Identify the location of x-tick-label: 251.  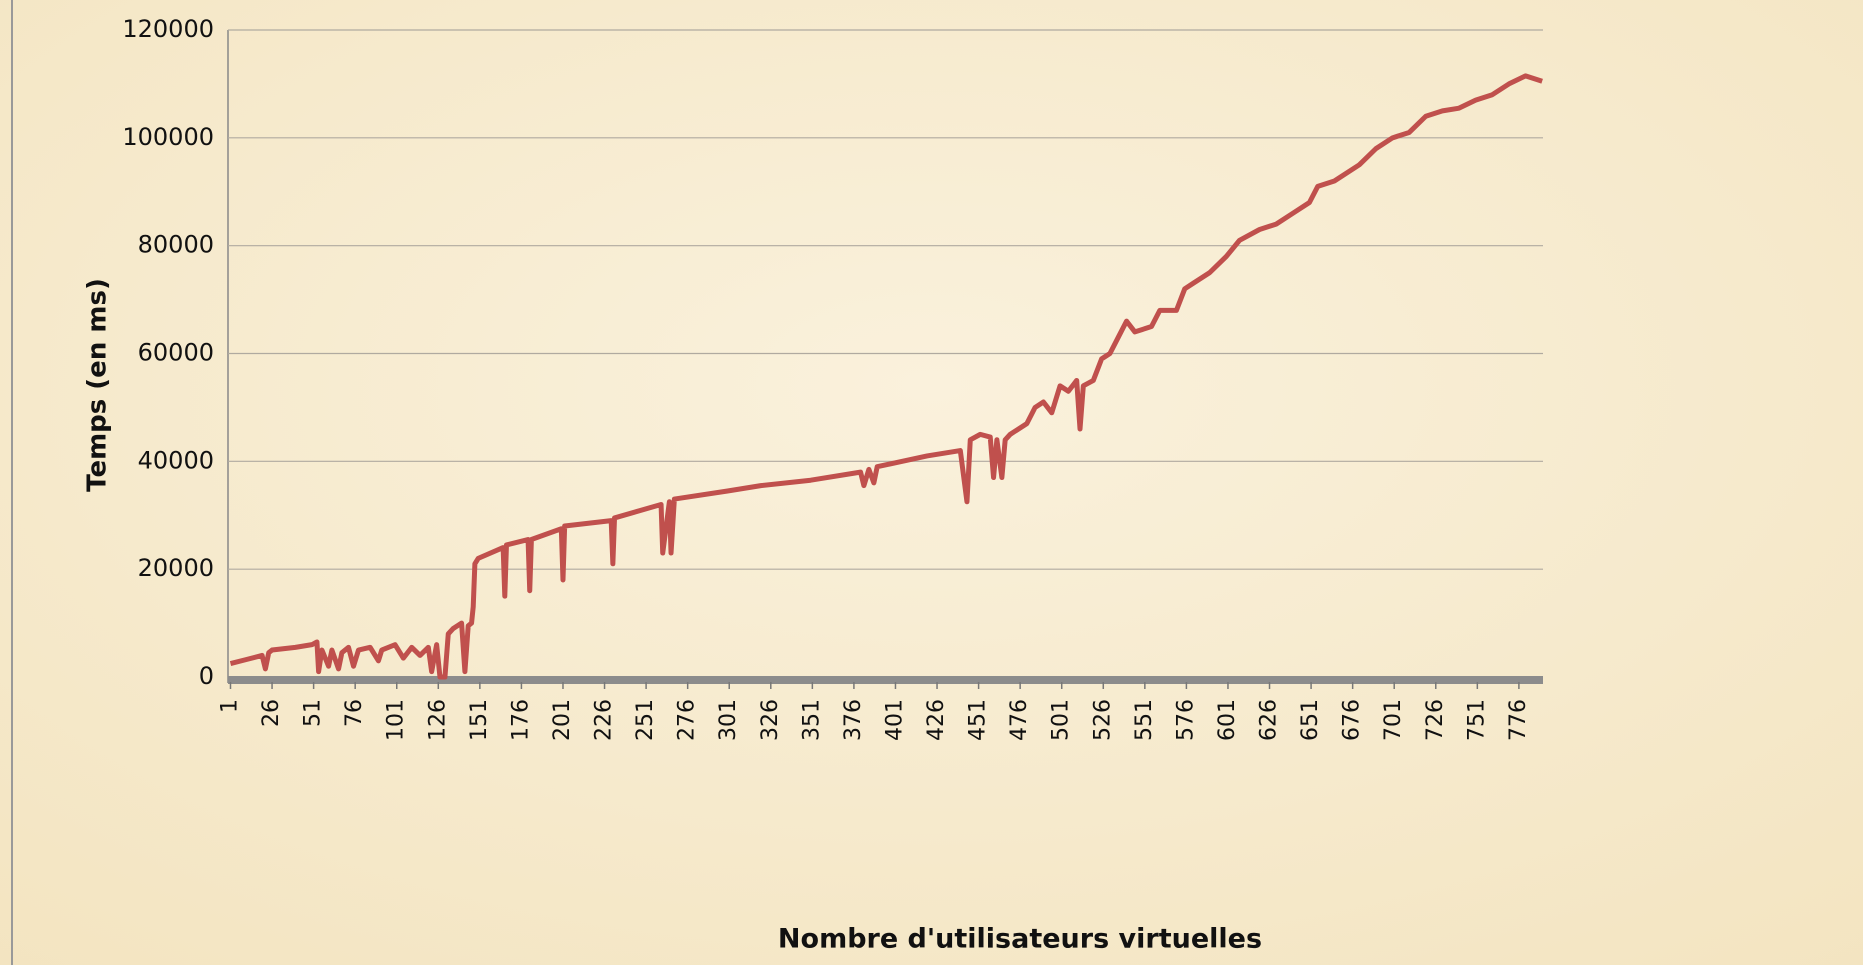
(645, 720).